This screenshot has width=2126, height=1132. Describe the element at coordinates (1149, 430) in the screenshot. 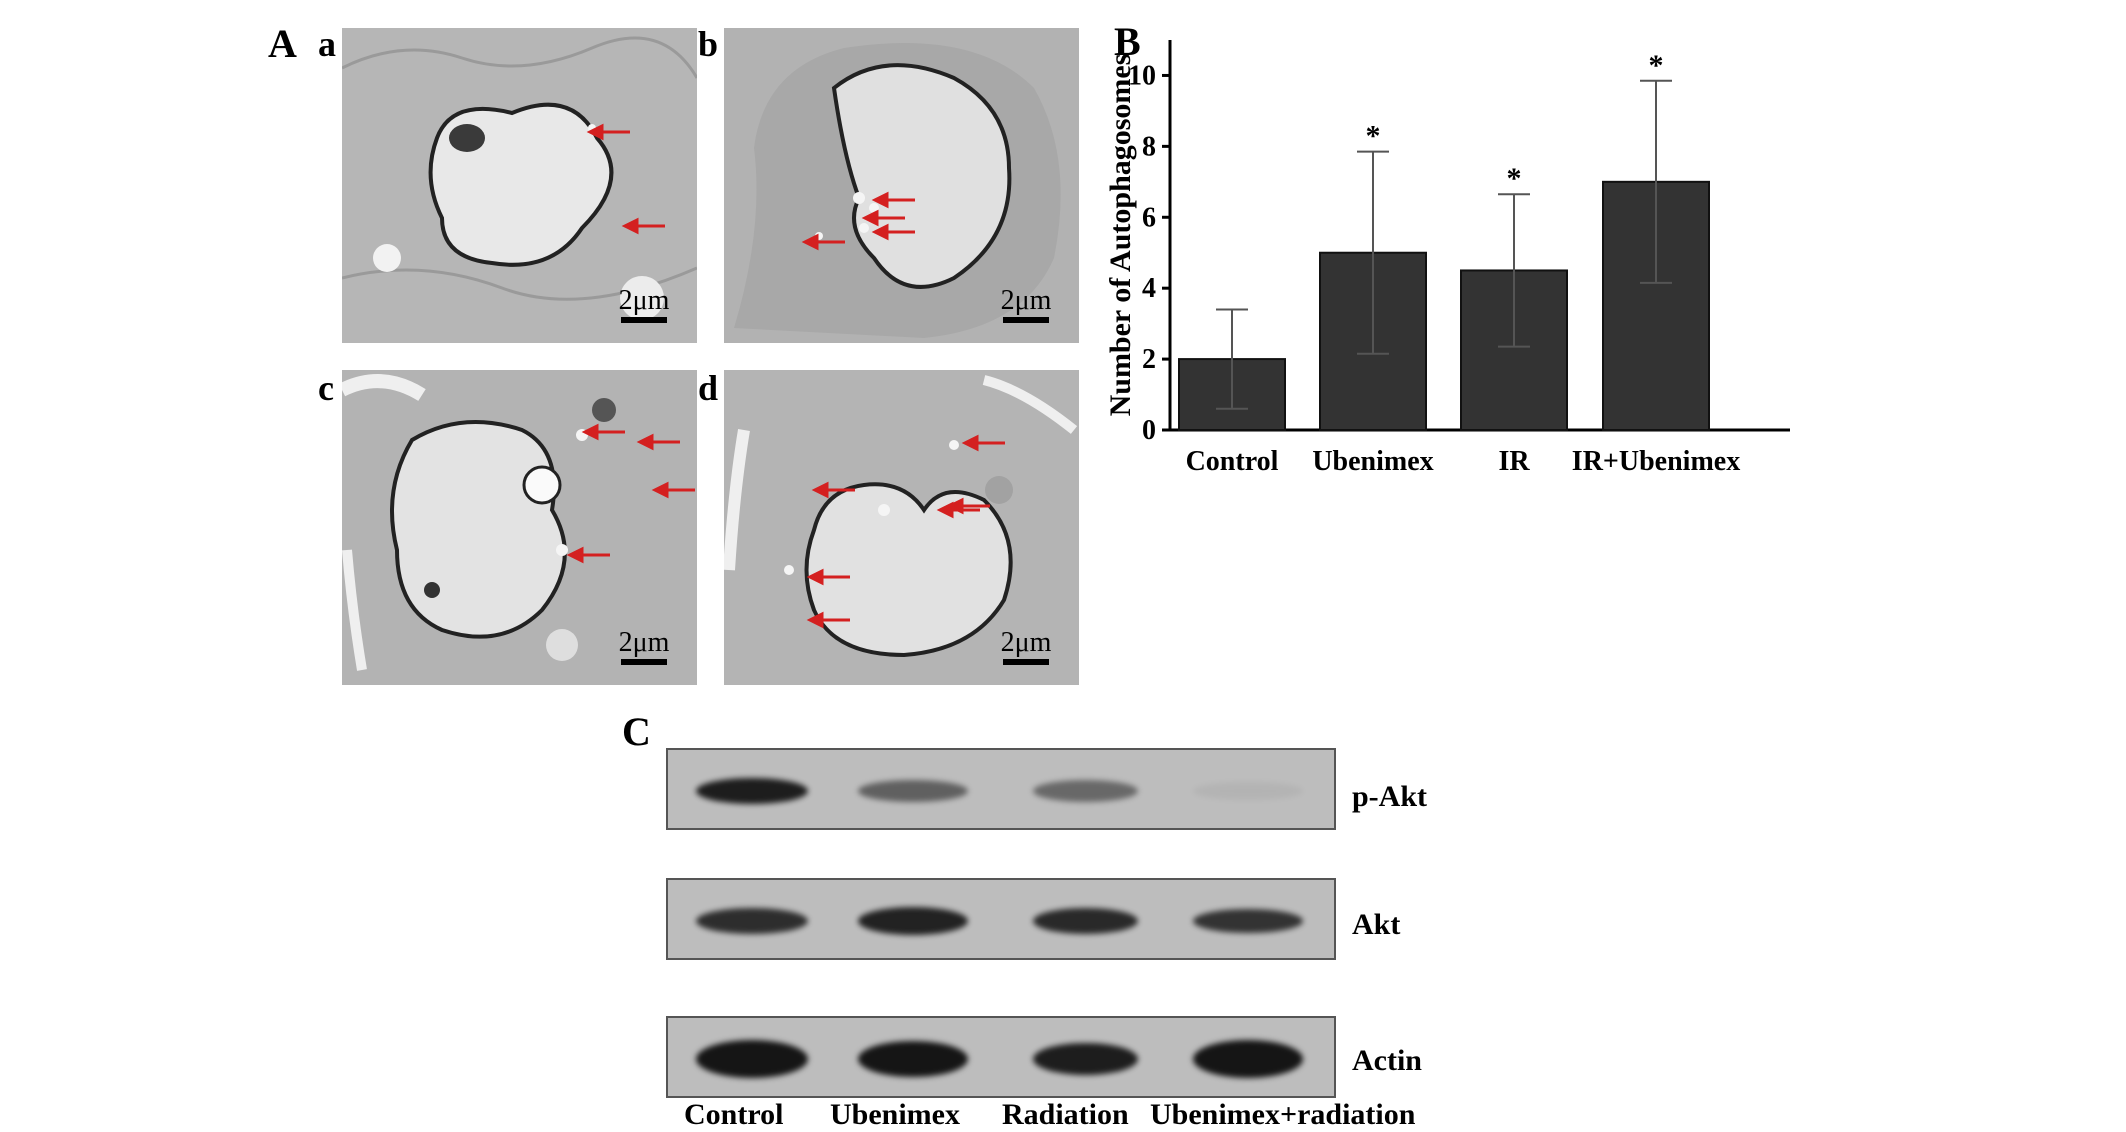

I see `y-tick-label: 0` at that location.